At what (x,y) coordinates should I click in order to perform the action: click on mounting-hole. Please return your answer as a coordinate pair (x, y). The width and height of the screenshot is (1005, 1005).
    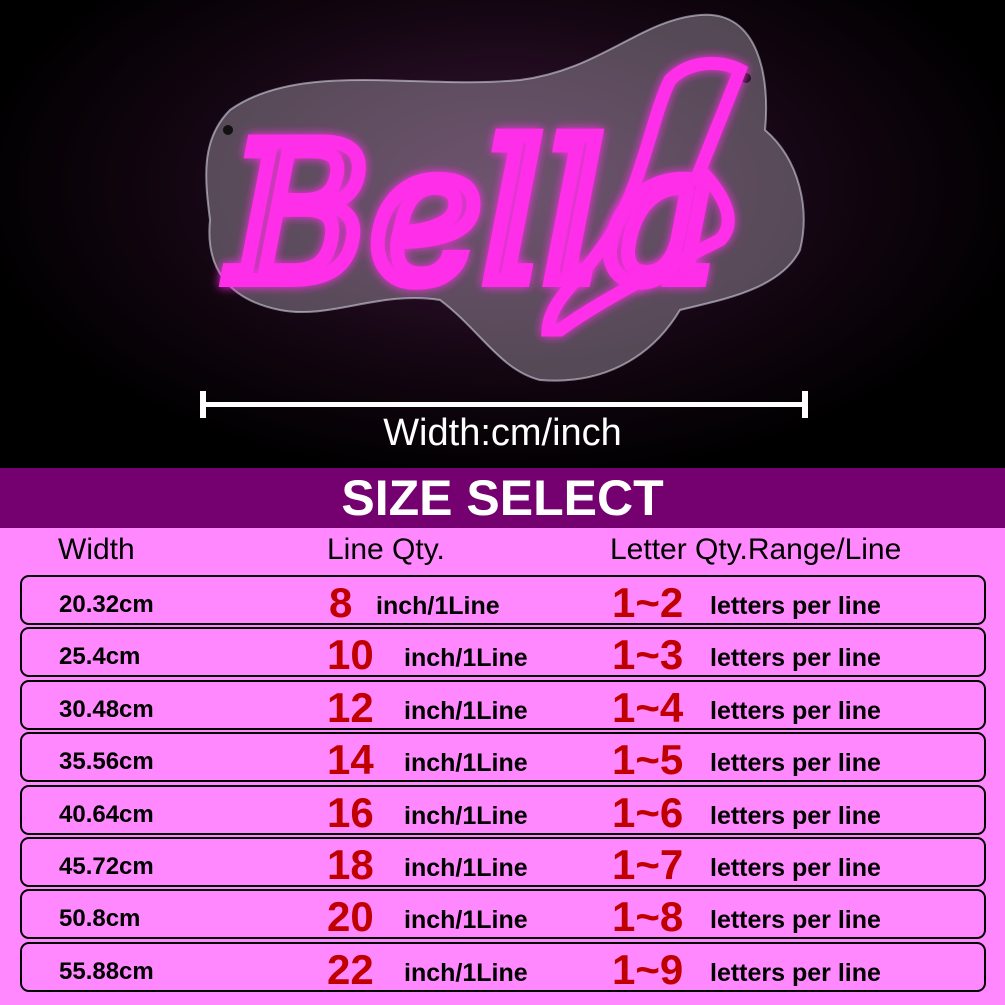
    Looking at the image, I should click on (228, 130).